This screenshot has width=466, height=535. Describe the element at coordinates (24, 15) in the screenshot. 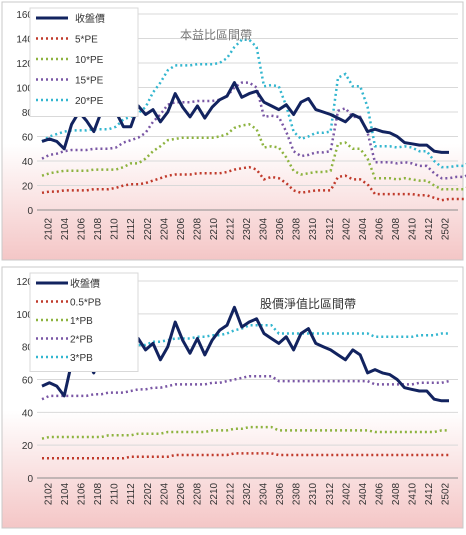

I see `y-tick-label: 160` at that location.